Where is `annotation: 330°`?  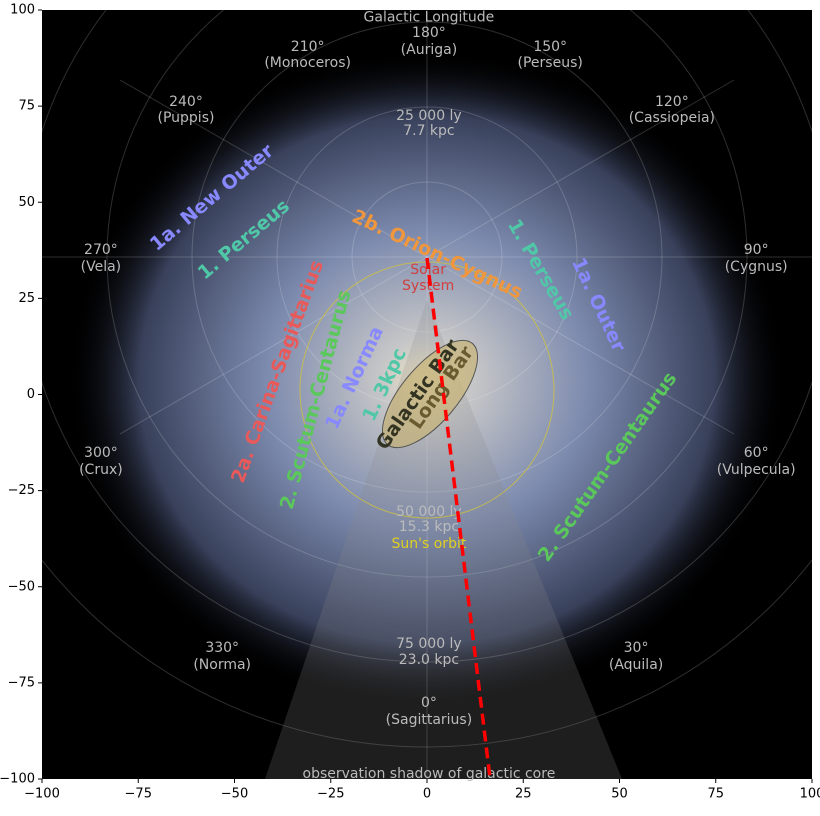 annotation: 330° is located at coordinates (222, 648).